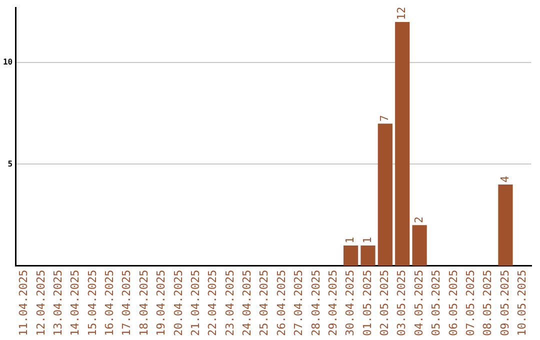 This screenshot has height=340, width=540. Describe the element at coordinates (505, 179) in the screenshot. I see `data-label: 4` at that location.